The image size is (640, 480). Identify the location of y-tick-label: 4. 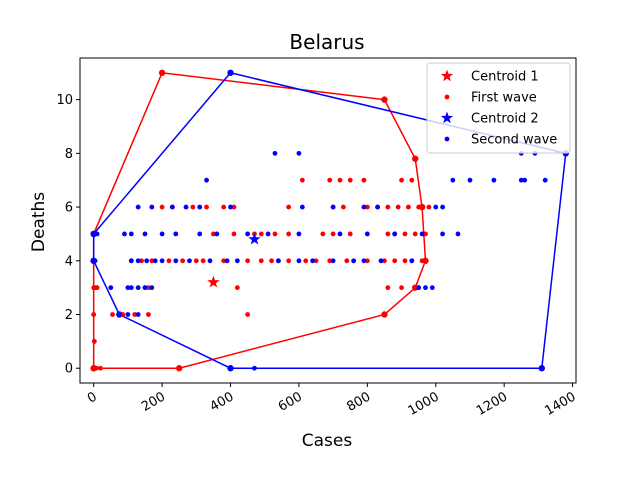
(69, 261).